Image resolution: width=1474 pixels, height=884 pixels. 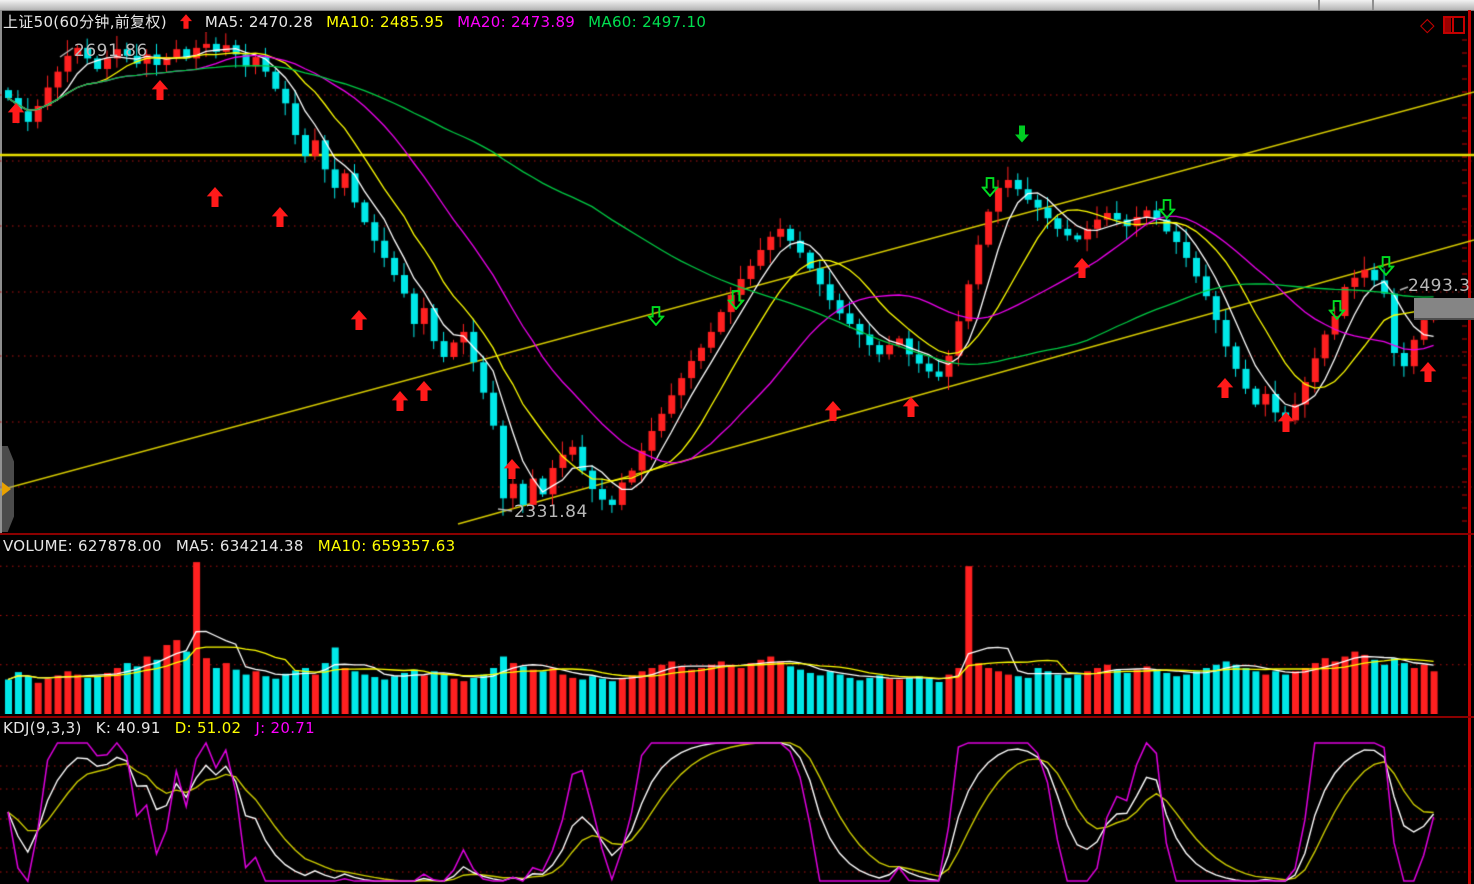 What do you see at coordinates (386, 546) in the screenshot?
I see `volume-ma10-value: MA10: 659357.63` at bounding box center [386, 546].